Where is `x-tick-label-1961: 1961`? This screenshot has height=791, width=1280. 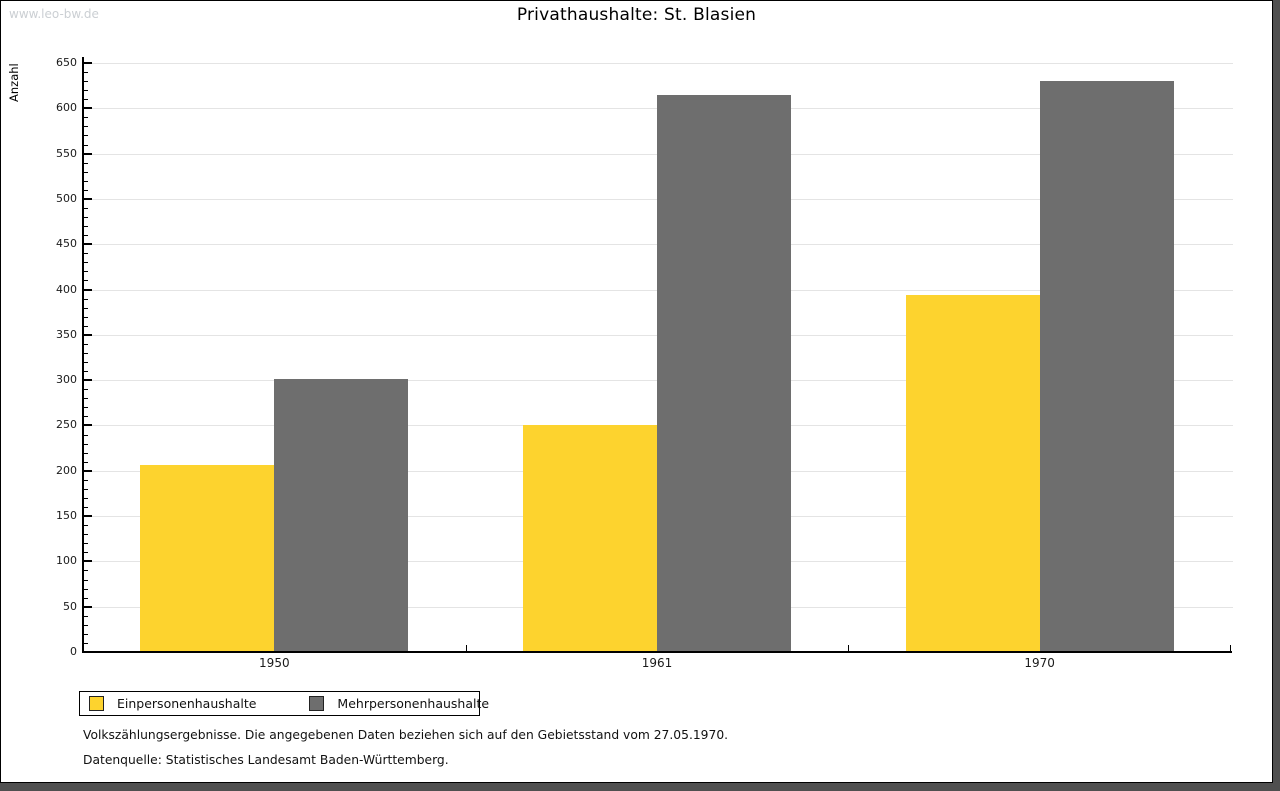
x-tick-label-1961: 1961 is located at coordinates (657, 663).